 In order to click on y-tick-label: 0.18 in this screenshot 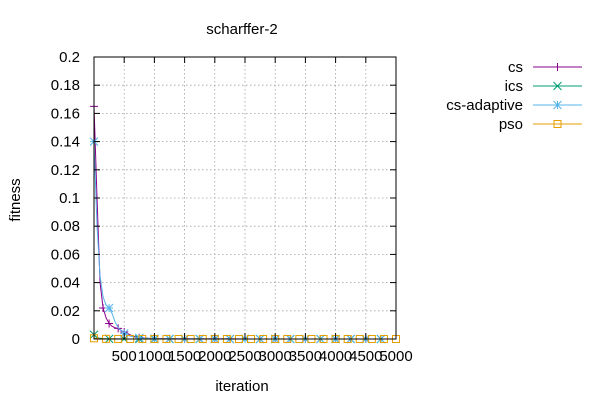, I will do `click(65, 85)`.